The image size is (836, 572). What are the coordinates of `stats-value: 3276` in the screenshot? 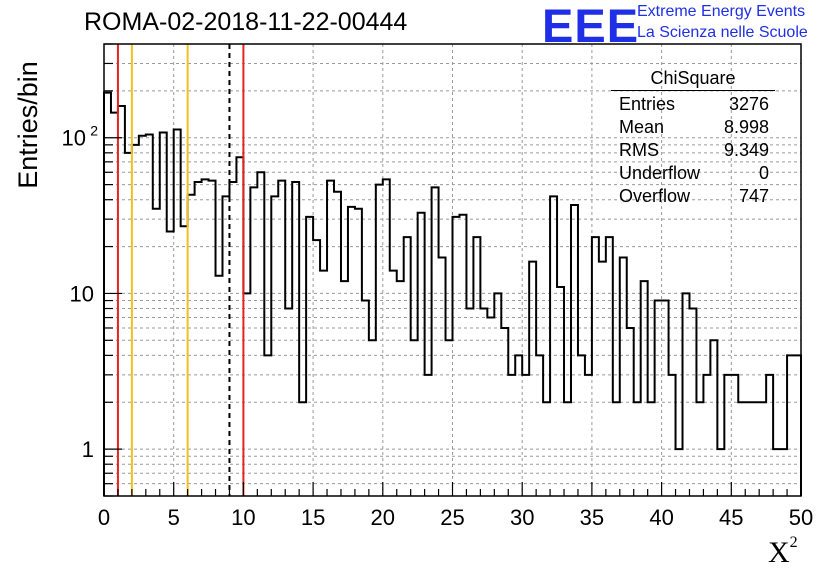 It's located at (748, 104).